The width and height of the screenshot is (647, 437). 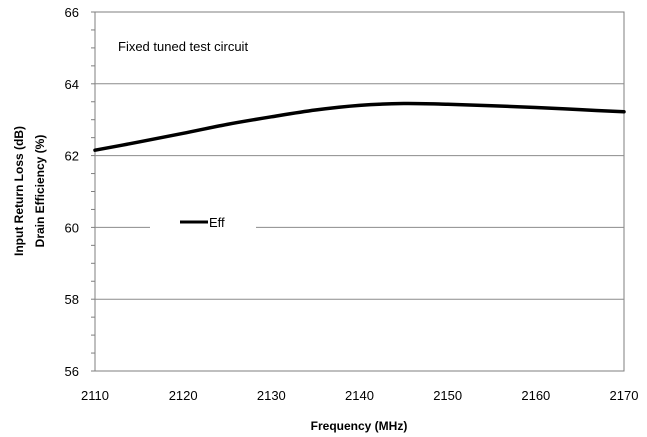 I want to click on y-tick-label-64: 64, so click(x=72, y=84).